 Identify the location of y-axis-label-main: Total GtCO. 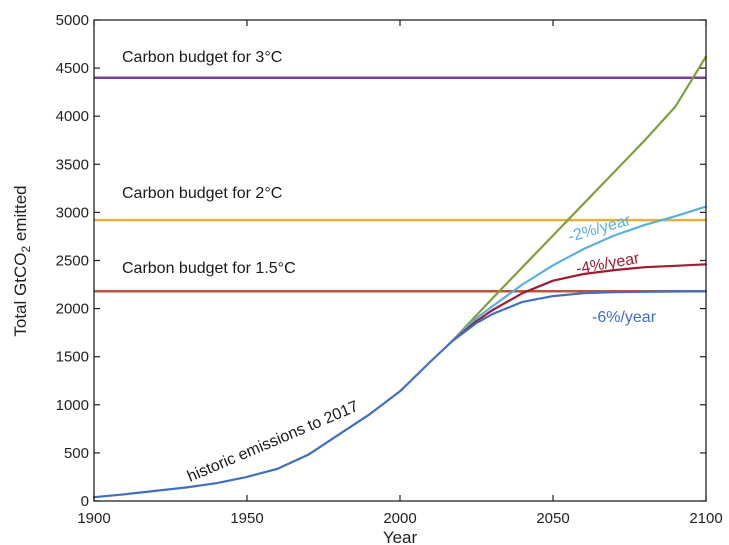
(20, 295).